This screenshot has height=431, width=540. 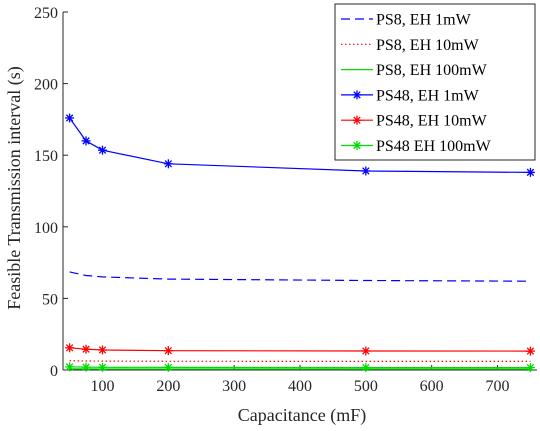 I want to click on y-tick-label: 150, so click(x=46, y=156).